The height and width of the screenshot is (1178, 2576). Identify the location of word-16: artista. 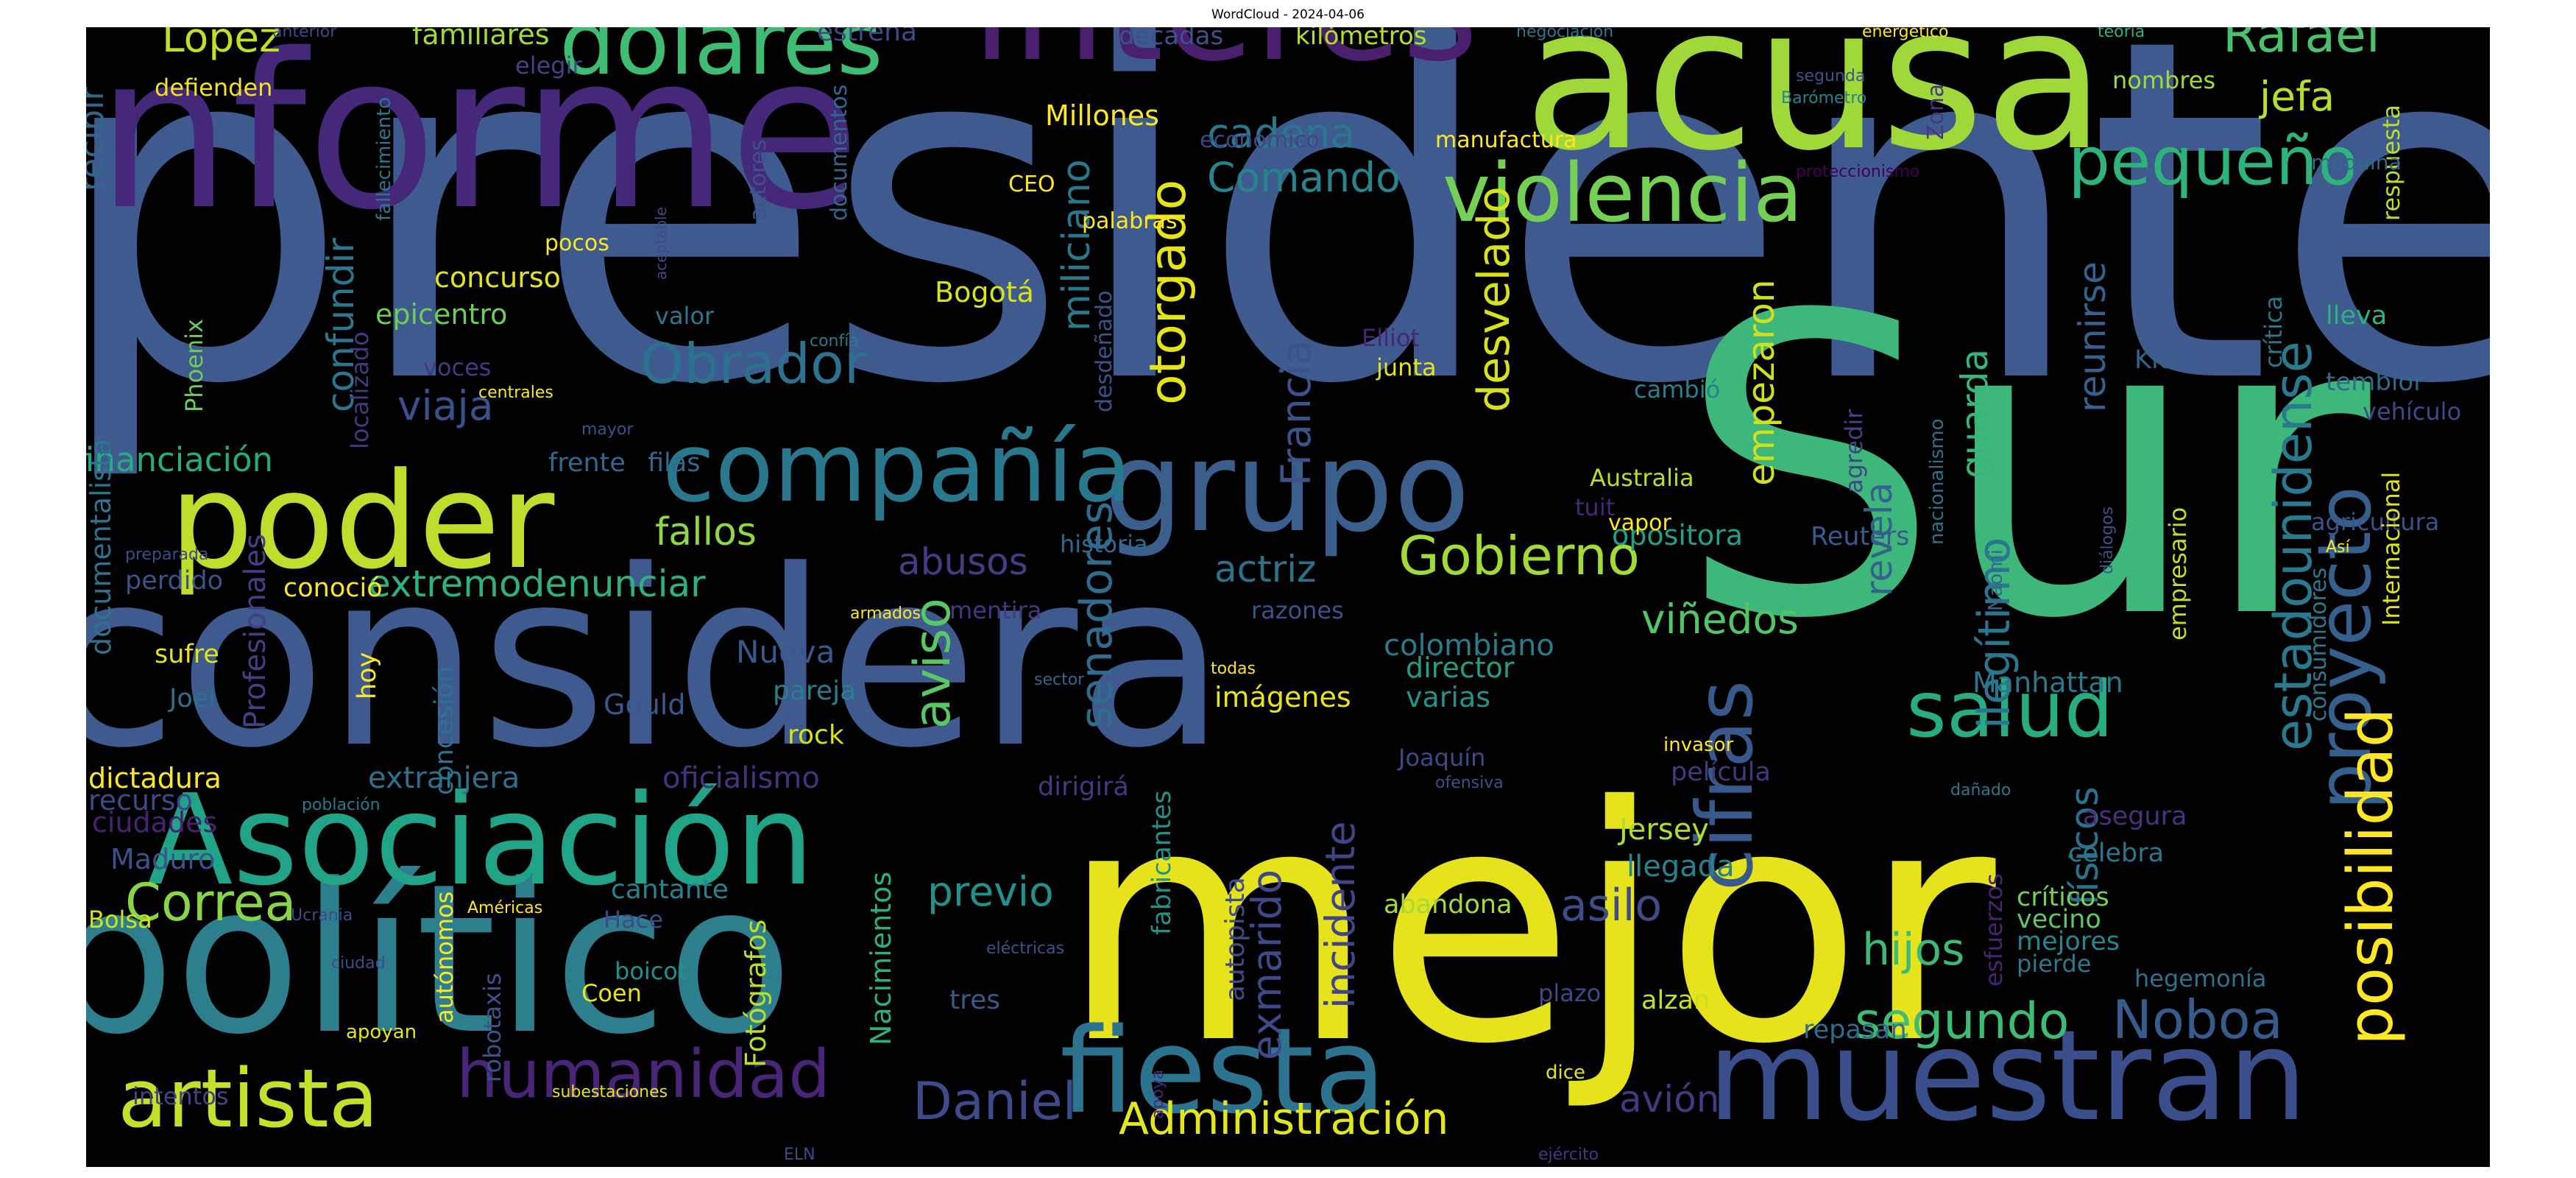
(248, 1098).